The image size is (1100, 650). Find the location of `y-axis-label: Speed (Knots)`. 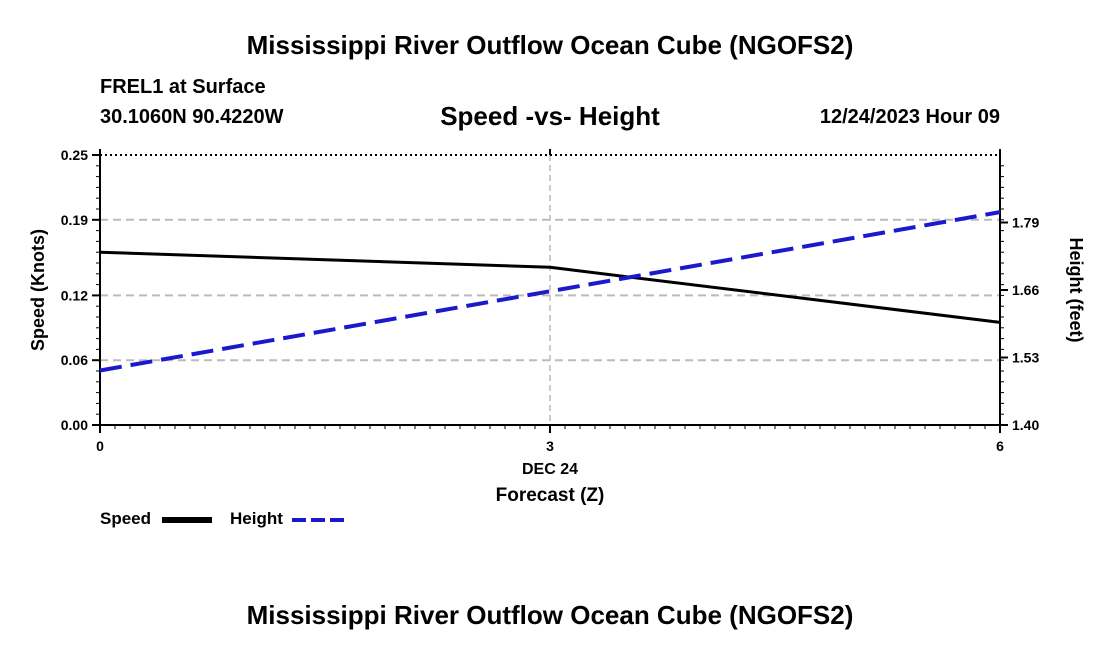

y-axis-label: Speed (Knots) is located at coordinates (38, 290).